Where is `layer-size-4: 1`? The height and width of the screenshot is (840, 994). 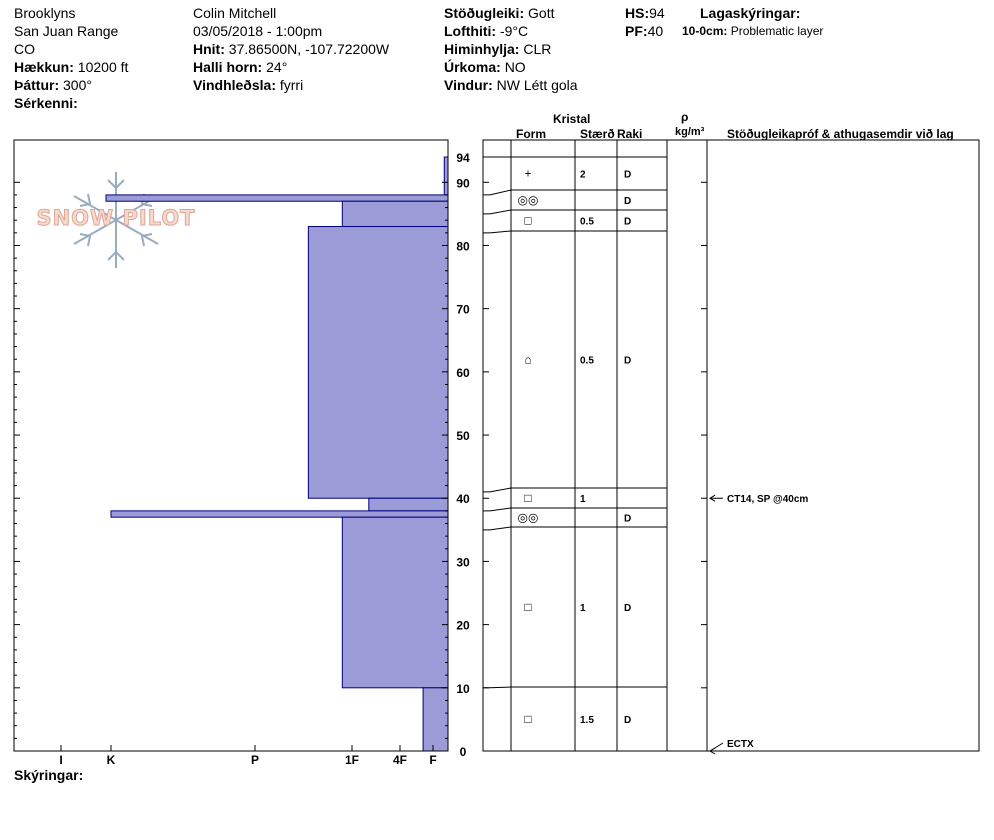 layer-size-4: 1 is located at coordinates (583, 499).